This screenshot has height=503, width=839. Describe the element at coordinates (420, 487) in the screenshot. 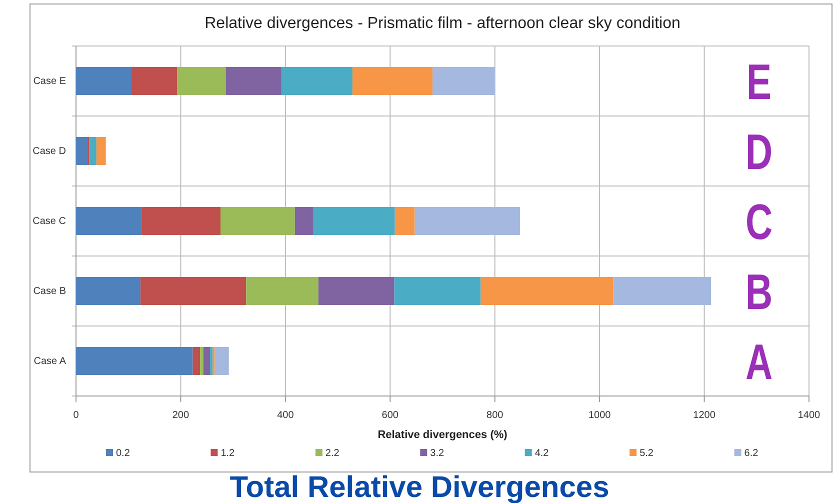

I see `text: Total Relative Divergences` at that location.